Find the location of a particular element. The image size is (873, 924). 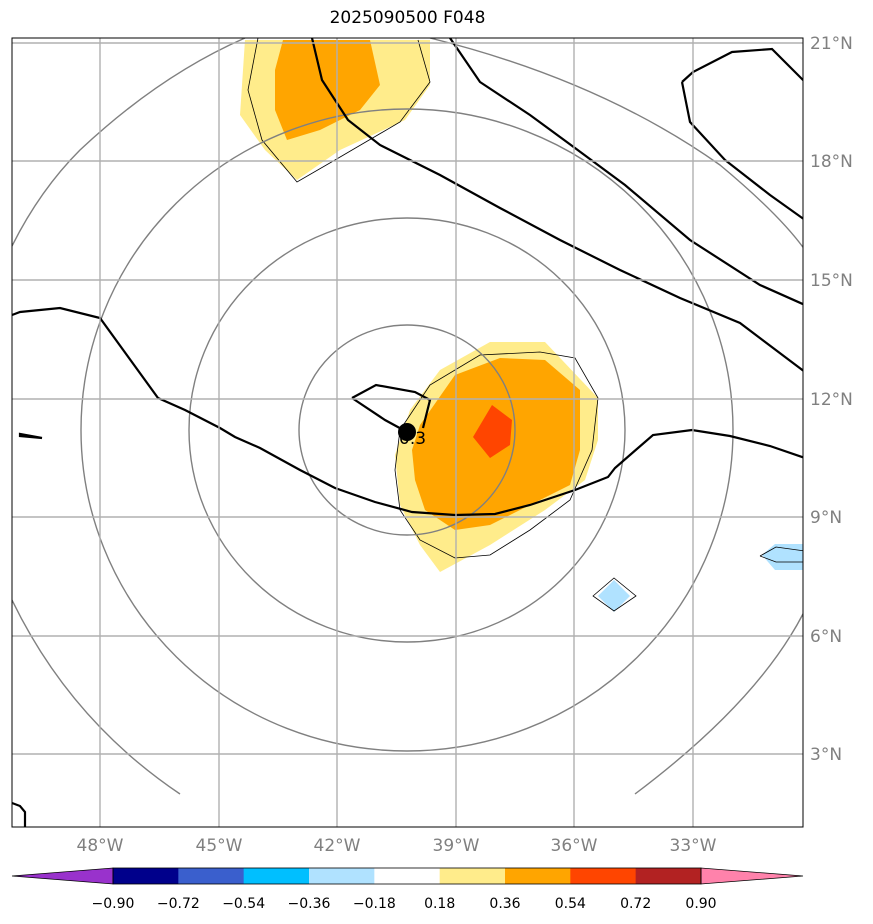

colorbar-extend-left is located at coordinates (62, 876).